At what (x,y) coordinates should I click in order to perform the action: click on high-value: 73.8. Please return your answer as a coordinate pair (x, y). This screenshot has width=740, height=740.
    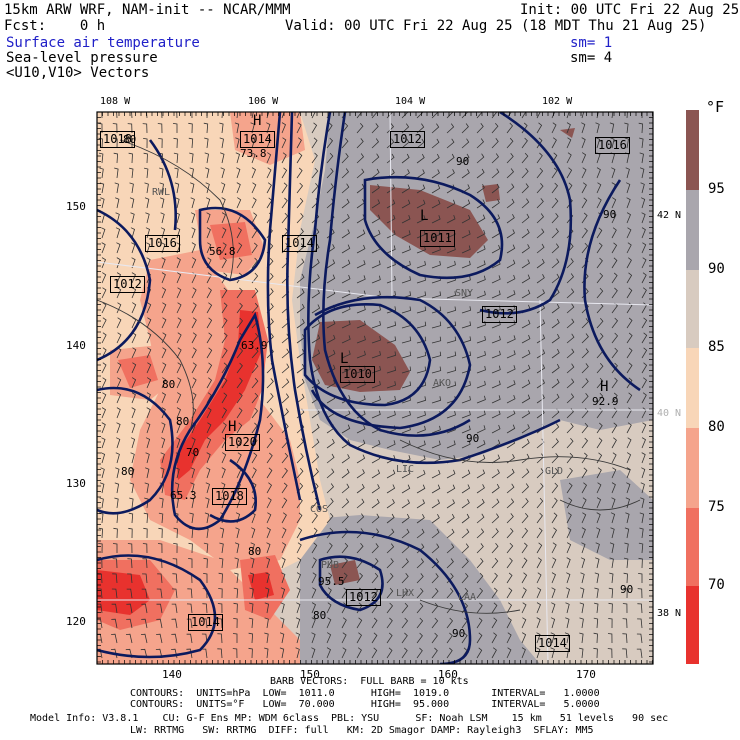
    Looking at the image, I should click on (253, 153).